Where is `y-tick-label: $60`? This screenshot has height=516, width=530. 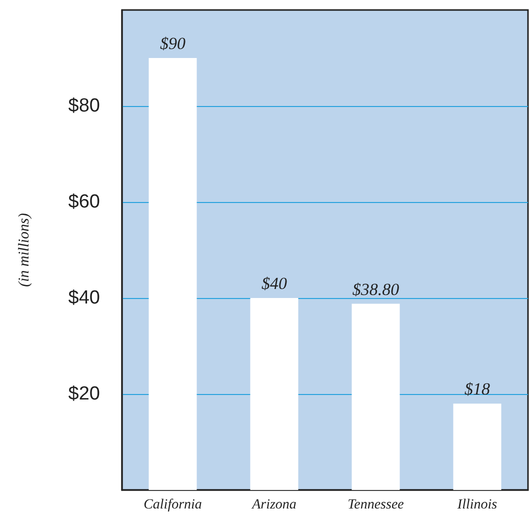
y-tick-label: $60 is located at coordinates (84, 202).